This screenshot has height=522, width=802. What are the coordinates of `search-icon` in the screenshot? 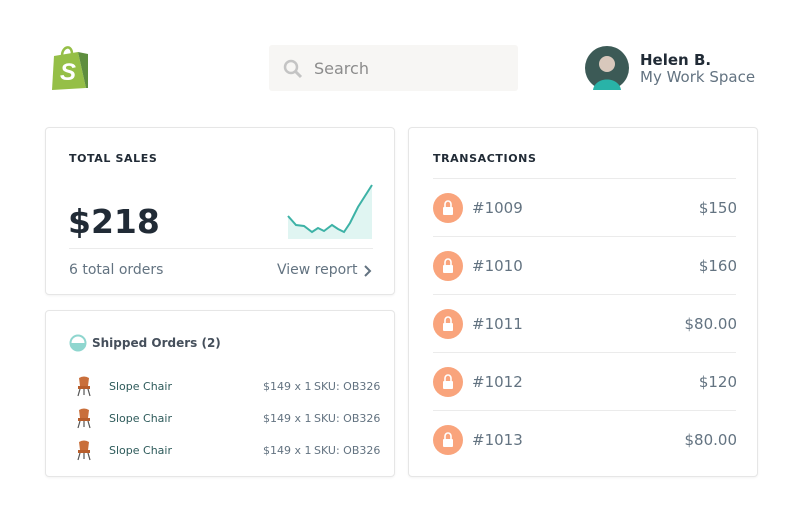 It's located at (293, 69).